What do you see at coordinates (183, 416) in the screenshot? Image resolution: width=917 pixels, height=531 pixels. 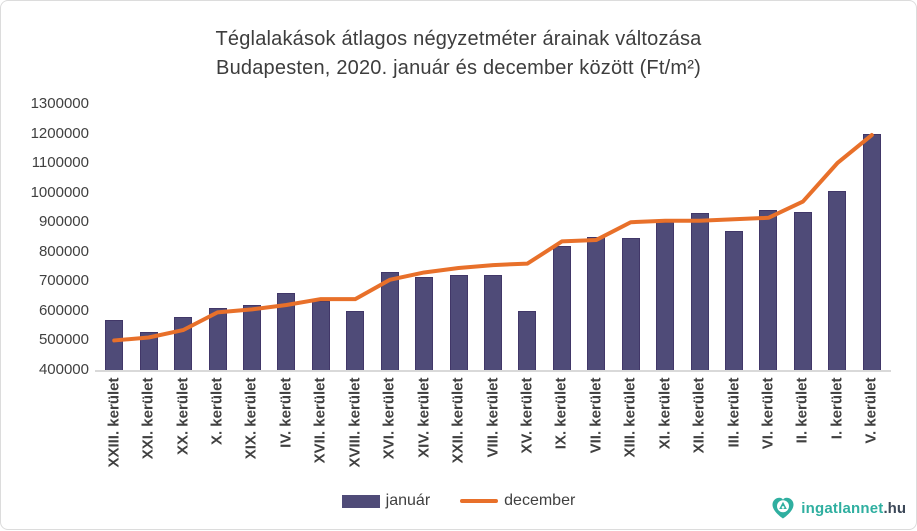 I see `x-axis-label: XX. kerület` at bounding box center [183, 416].